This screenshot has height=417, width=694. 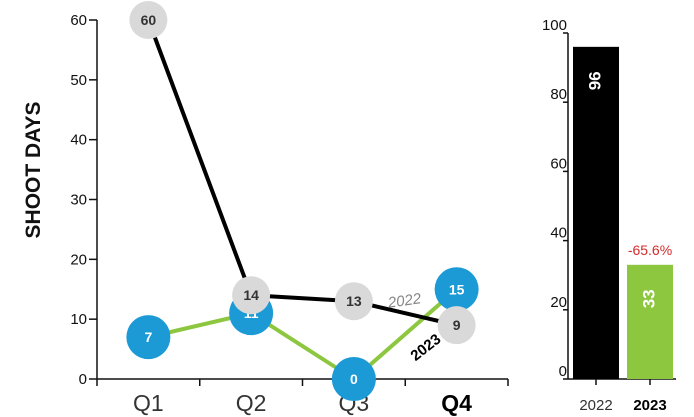 I want to click on y-tick-label: 40, so click(x=78, y=140).